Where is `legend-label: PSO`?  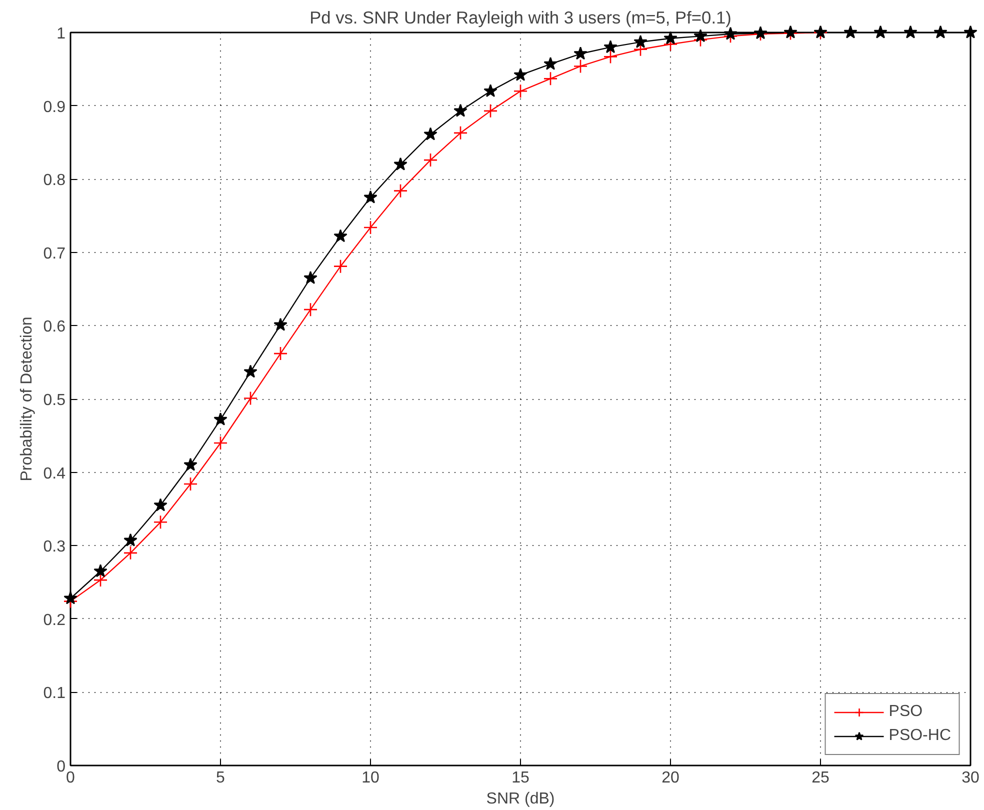
legend-label: PSO is located at coordinates (905, 712).